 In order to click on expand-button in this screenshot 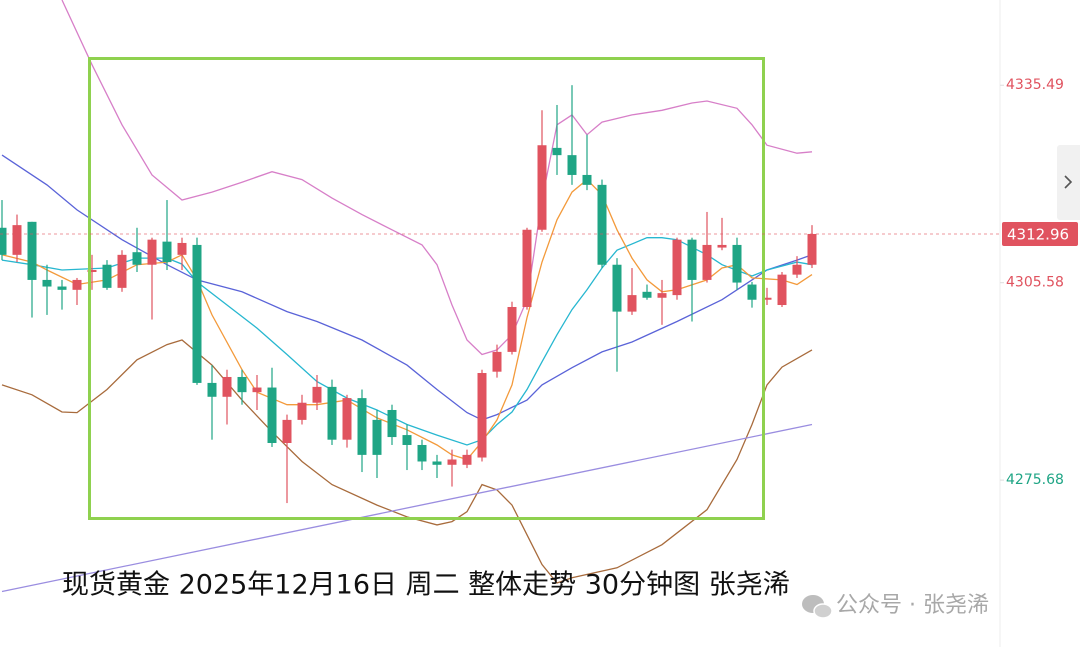, I will do `click(1068, 182)`.